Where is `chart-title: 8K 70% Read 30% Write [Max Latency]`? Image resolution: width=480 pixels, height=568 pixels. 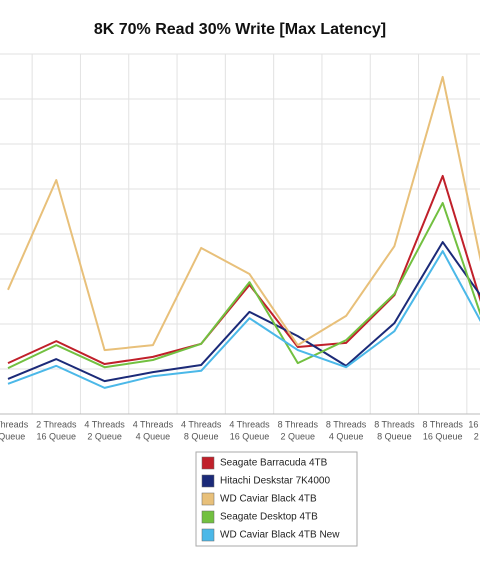
chart-title: 8K 70% Read 30% Write [Max Latency] is located at coordinates (240, 29).